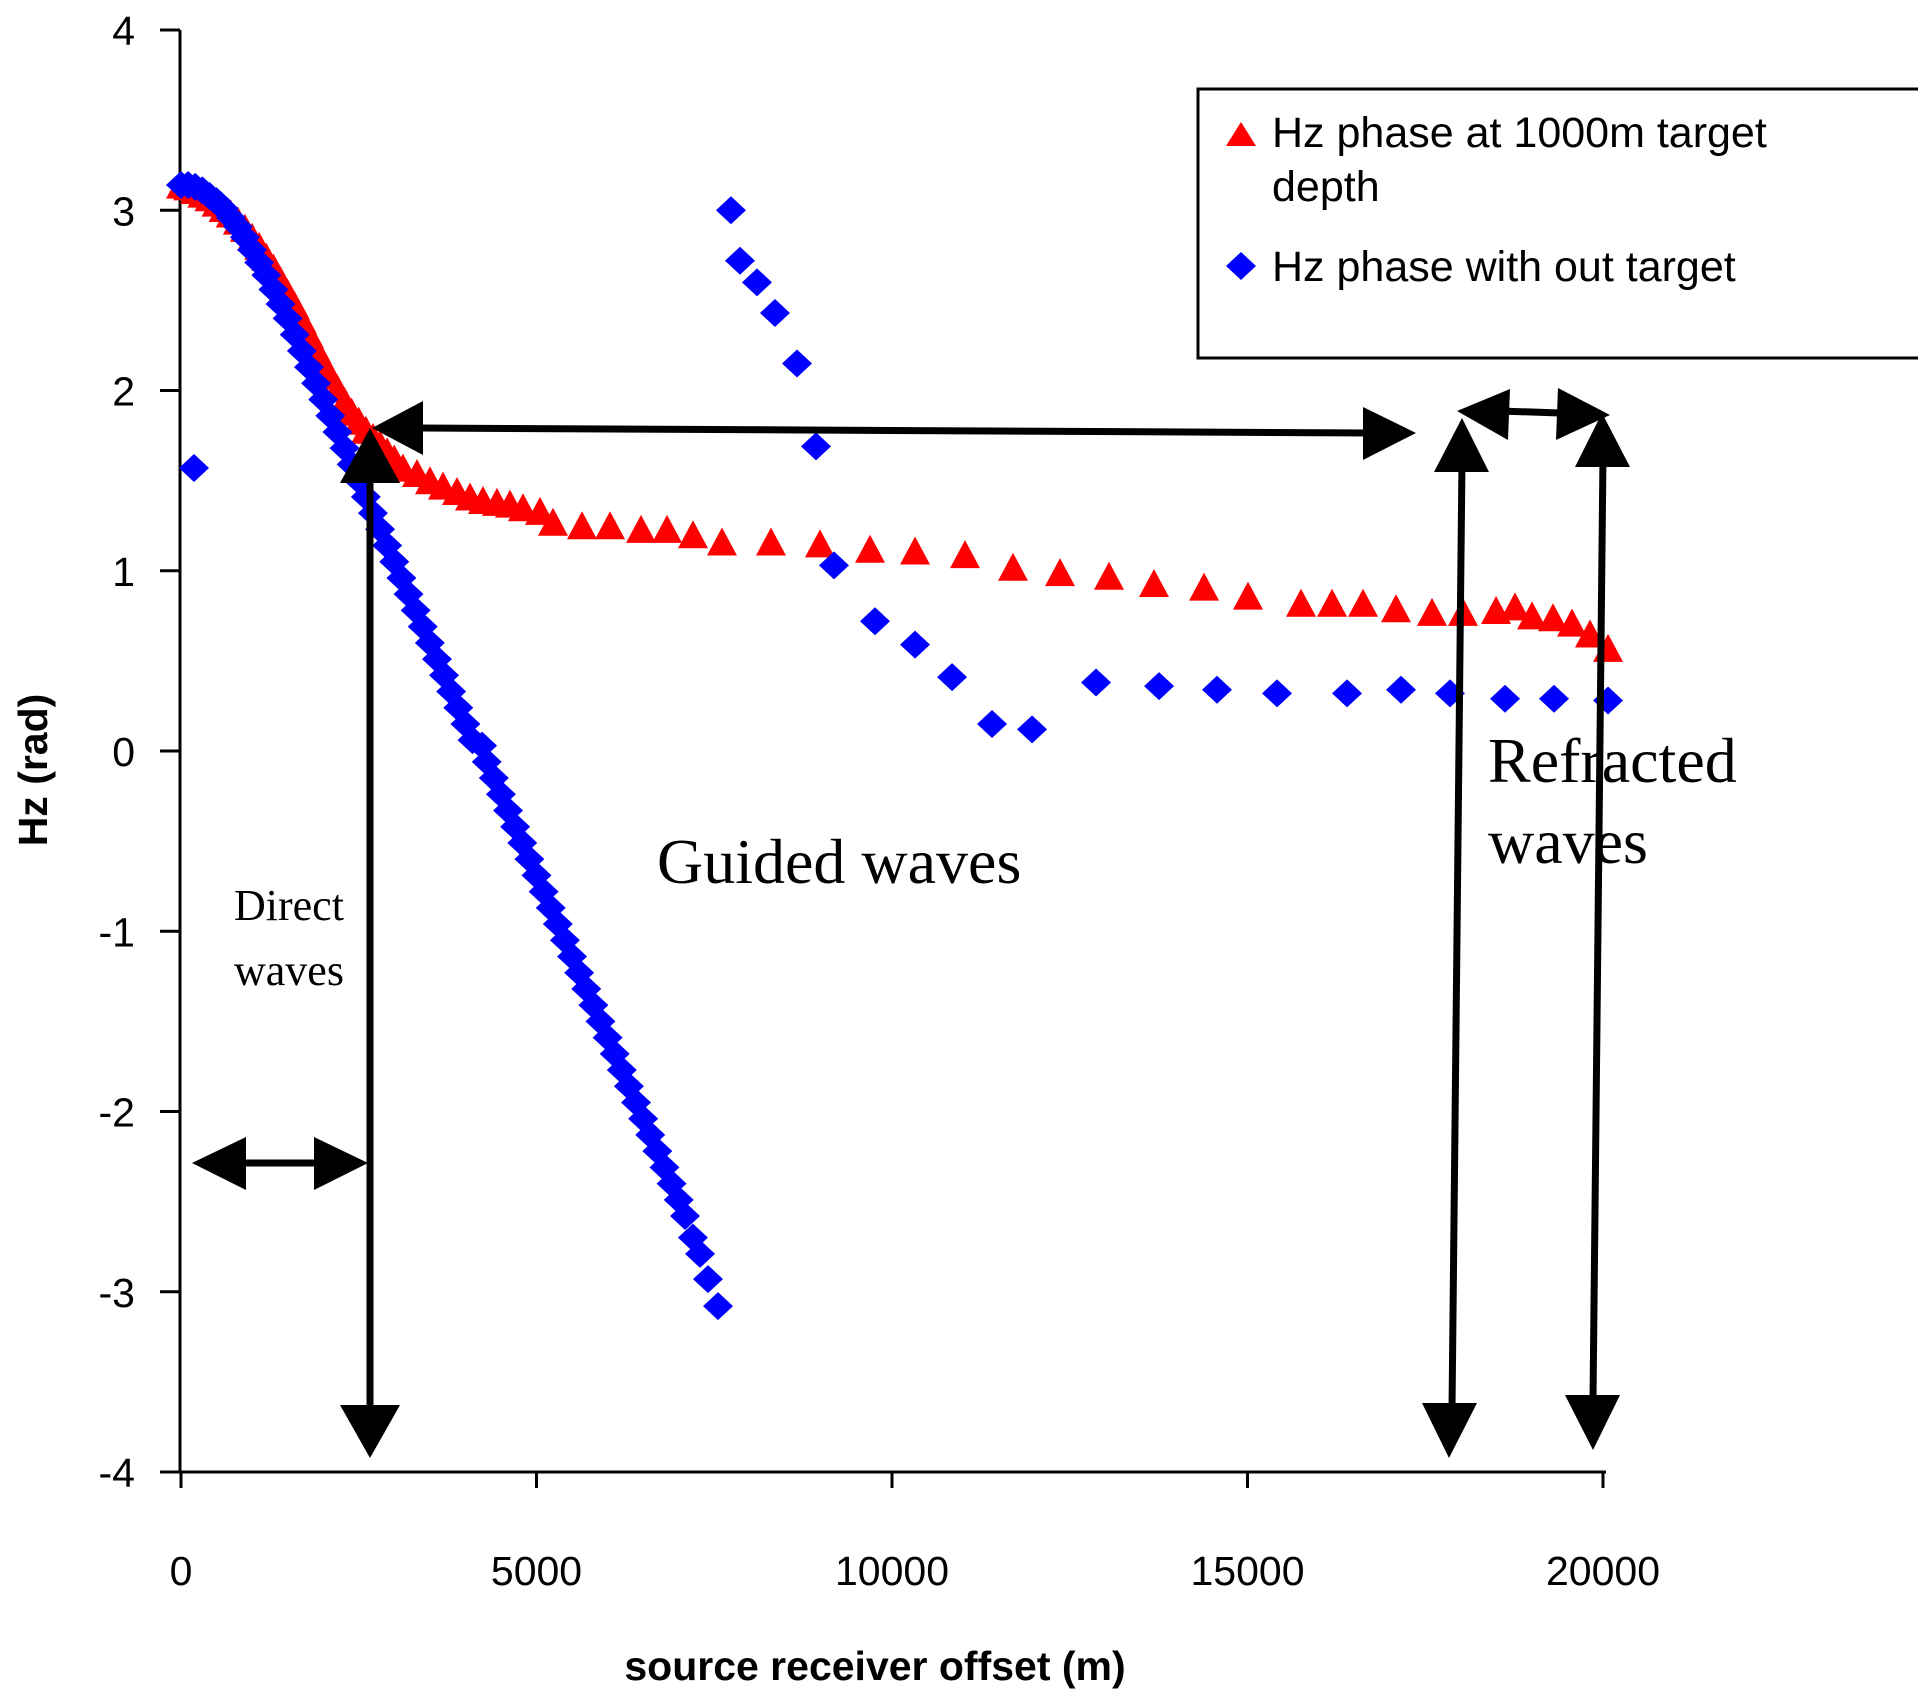  Describe the element at coordinates (1455, 938) in the screenshot. I see `divider-guided-refracted` at that location.